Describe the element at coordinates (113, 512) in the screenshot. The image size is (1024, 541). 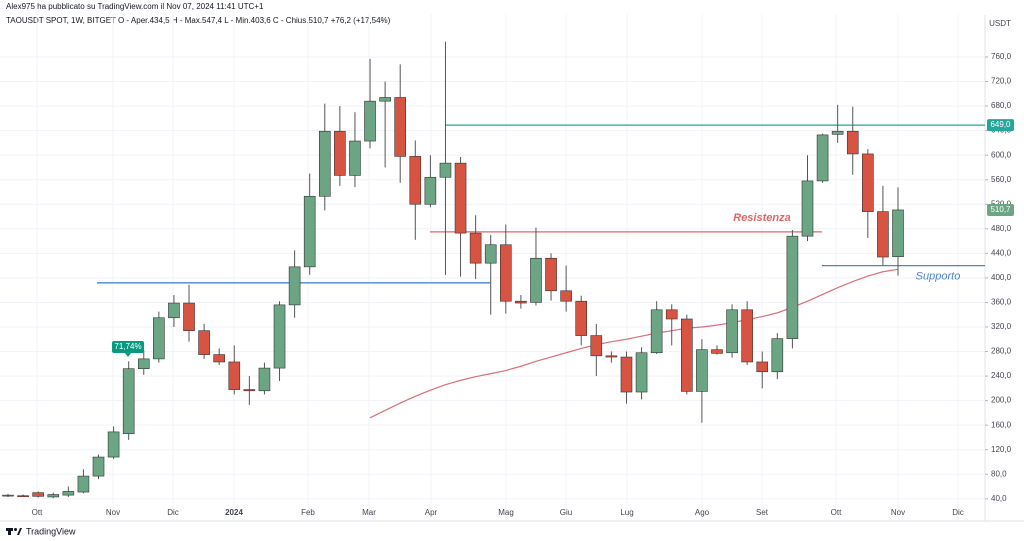
I see `x-tick-label: Nov` at that location.